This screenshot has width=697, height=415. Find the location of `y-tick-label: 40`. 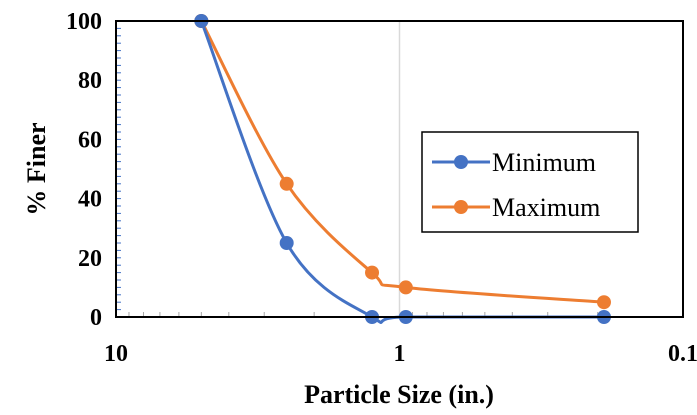

y-tick-label: 40 is located at coordinates (90, 200).